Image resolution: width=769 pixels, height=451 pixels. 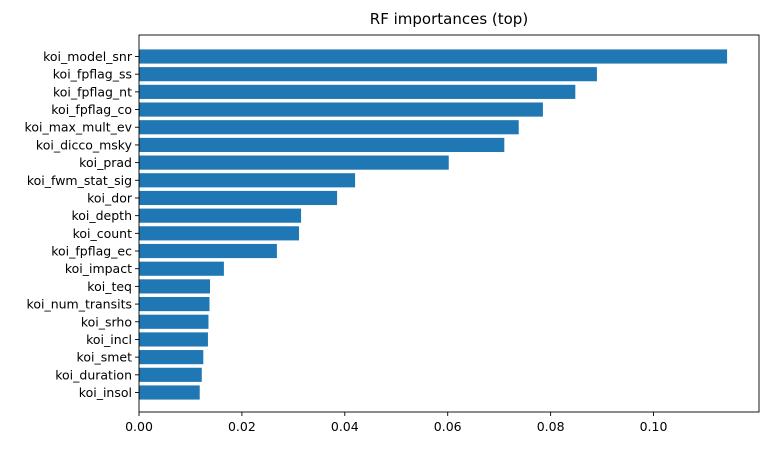 What do you see at coordinates (294, 162) in the screenshot?
I see `bar-koi-prad` at bounding box center [294, 162].